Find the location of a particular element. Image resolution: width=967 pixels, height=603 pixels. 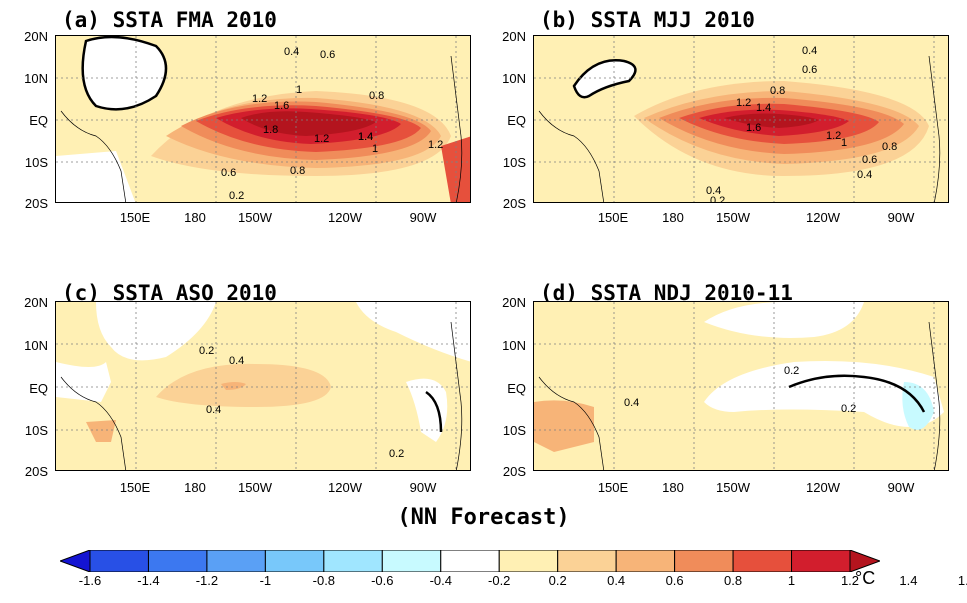

lat-label-b: 20S is located at coordinates (514, 203).